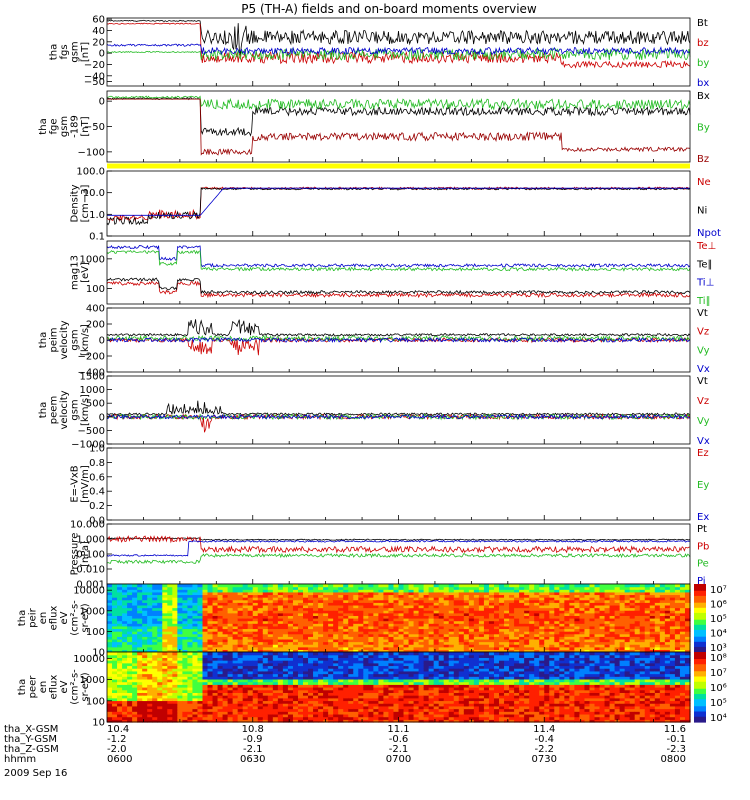 This screenshot has height=800, width=750. Describe the element at coordinates (700, 595) in the screenshot. I see `colorbar-cell` at that location.